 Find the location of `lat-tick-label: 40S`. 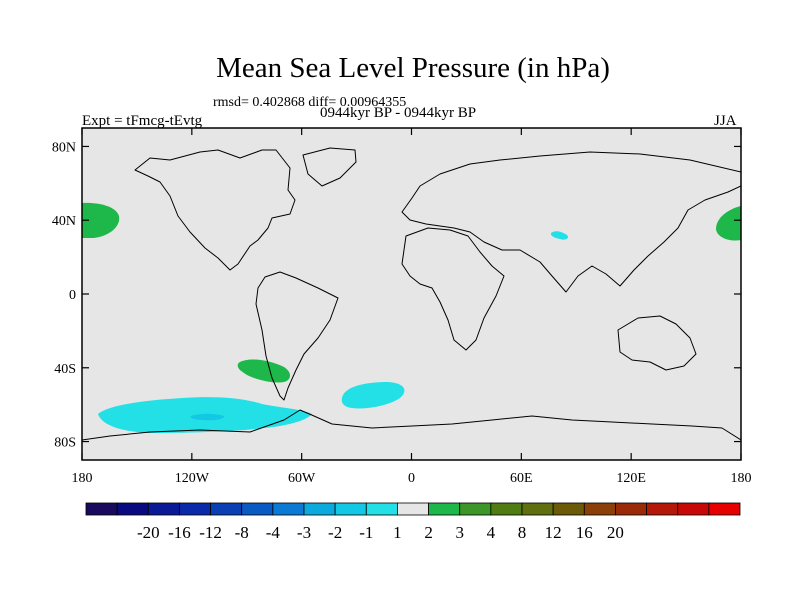

lat-tick-label: 40S is located at coordinates (65, 369).